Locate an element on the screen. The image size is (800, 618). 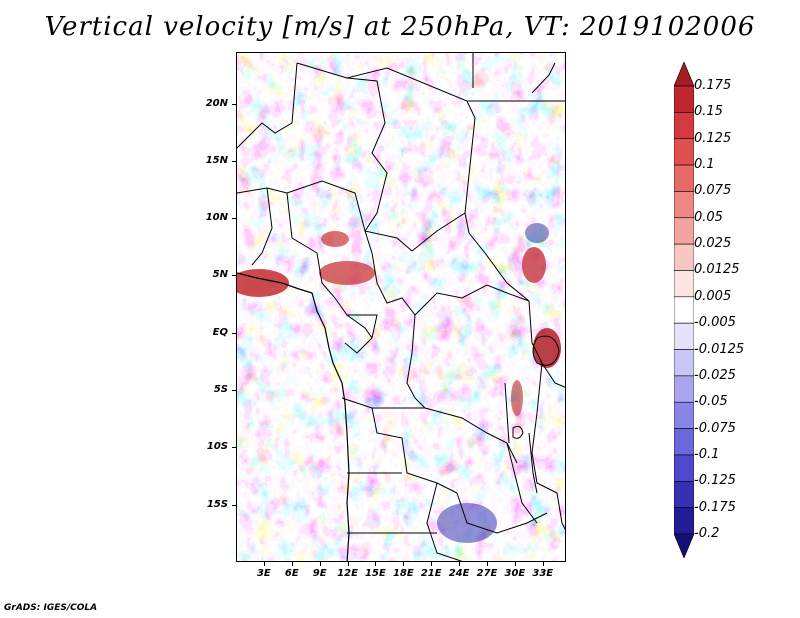
lake-victoria is located at coordinates (546, 350).